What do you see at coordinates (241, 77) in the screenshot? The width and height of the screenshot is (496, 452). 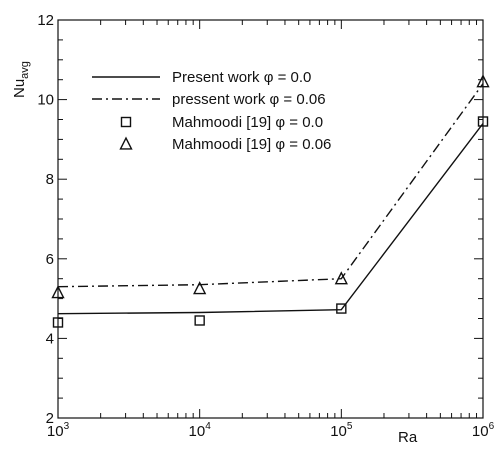 I see `legend-label-0: Present work φ = 0.0` at bounding box center [241, 77].